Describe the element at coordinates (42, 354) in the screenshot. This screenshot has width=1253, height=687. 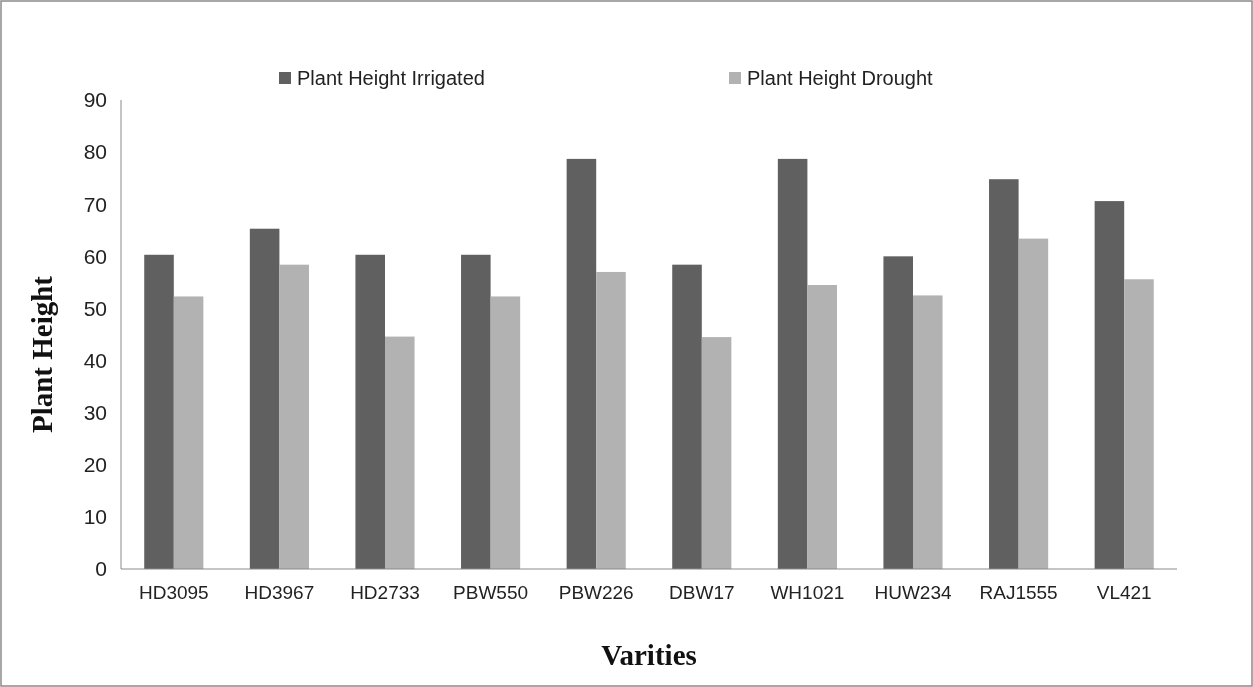
I see `y-axis-title: Plant Height` at that location.